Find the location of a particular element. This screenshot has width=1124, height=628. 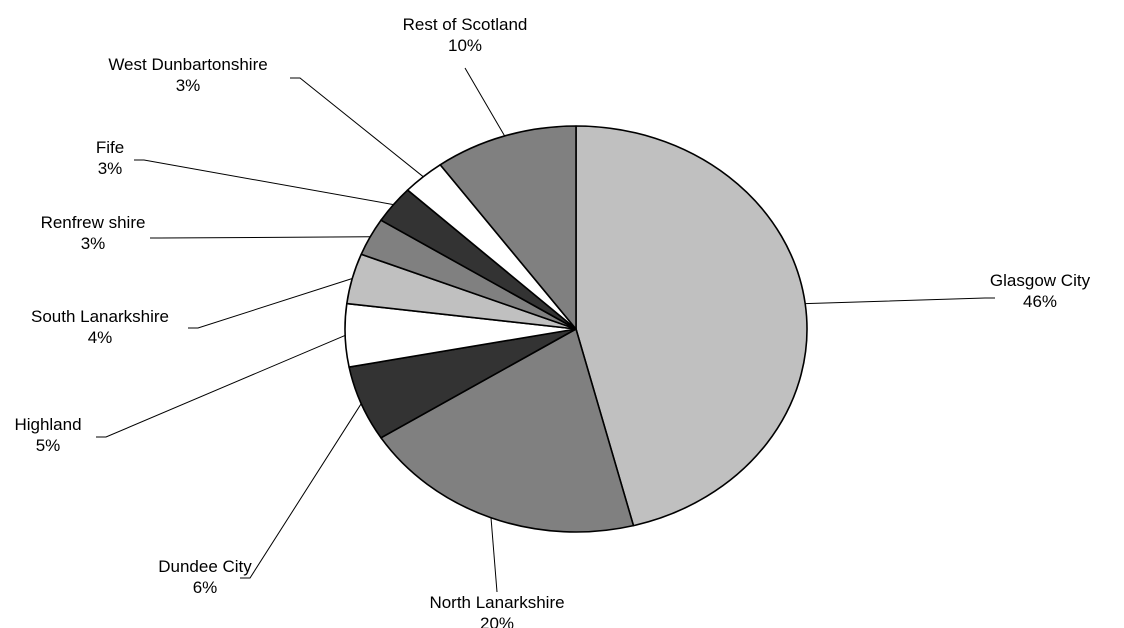

slice-label-4: South Lanarkshire is located at coordinates (100, 316).